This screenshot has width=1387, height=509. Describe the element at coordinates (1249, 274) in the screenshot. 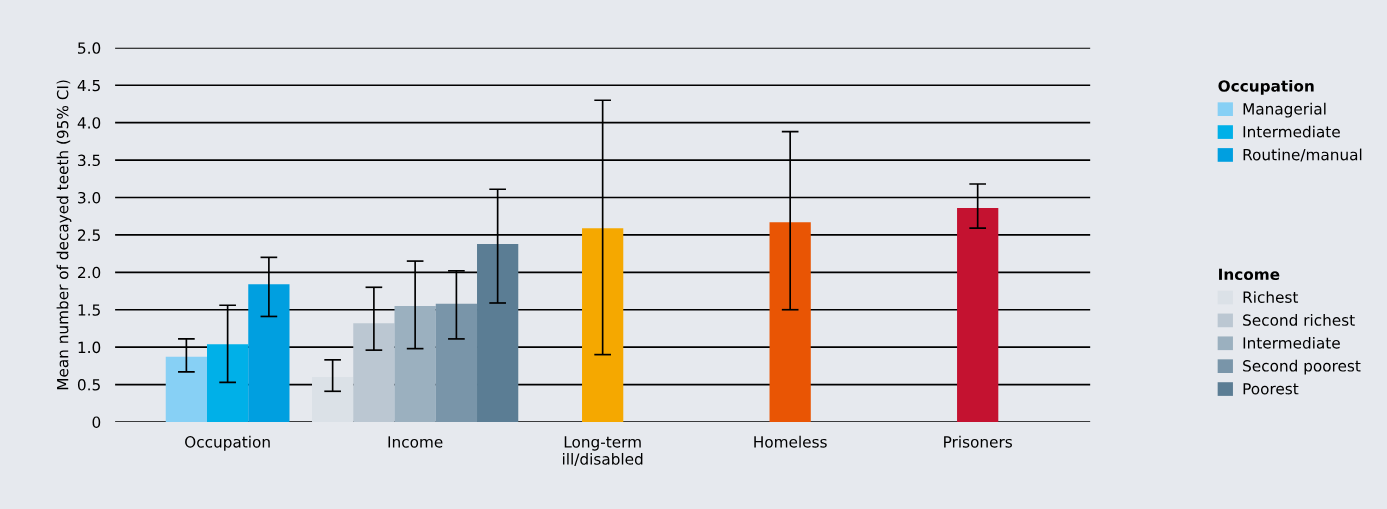

I see `category-label: Income` at that location.